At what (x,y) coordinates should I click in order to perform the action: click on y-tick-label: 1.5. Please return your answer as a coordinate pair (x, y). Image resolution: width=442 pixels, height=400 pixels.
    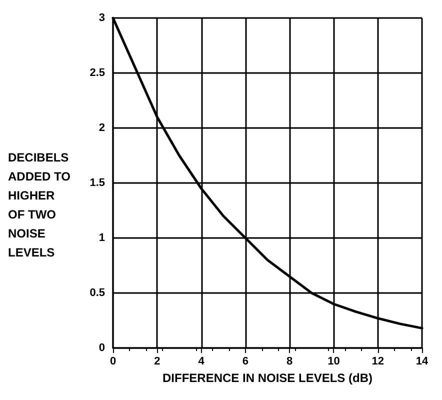
    Looking at the image, I should click on (97, 183).